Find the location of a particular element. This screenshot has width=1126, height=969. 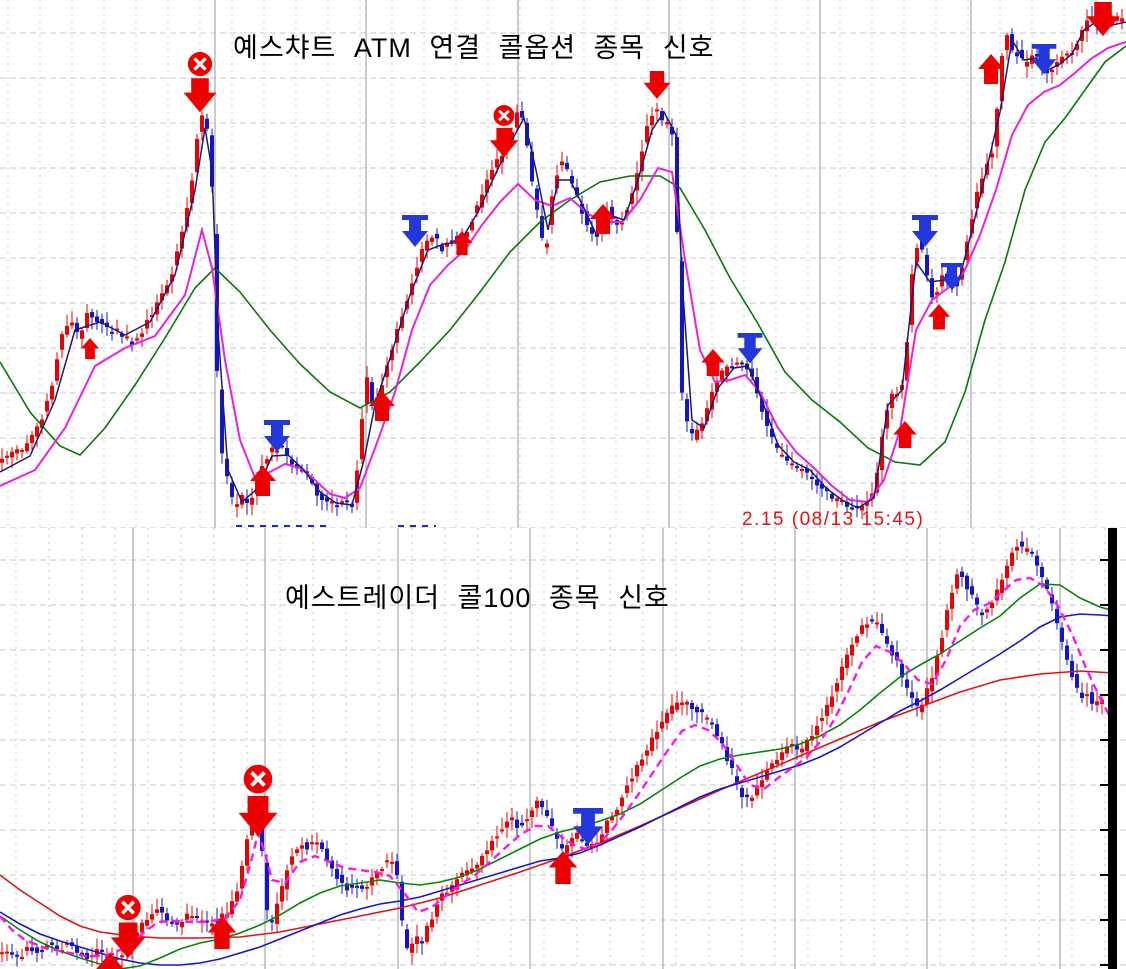

bottom-chart-title: 예스트레이더 콜100 종목 신호 is located at coordinates (477, 598).